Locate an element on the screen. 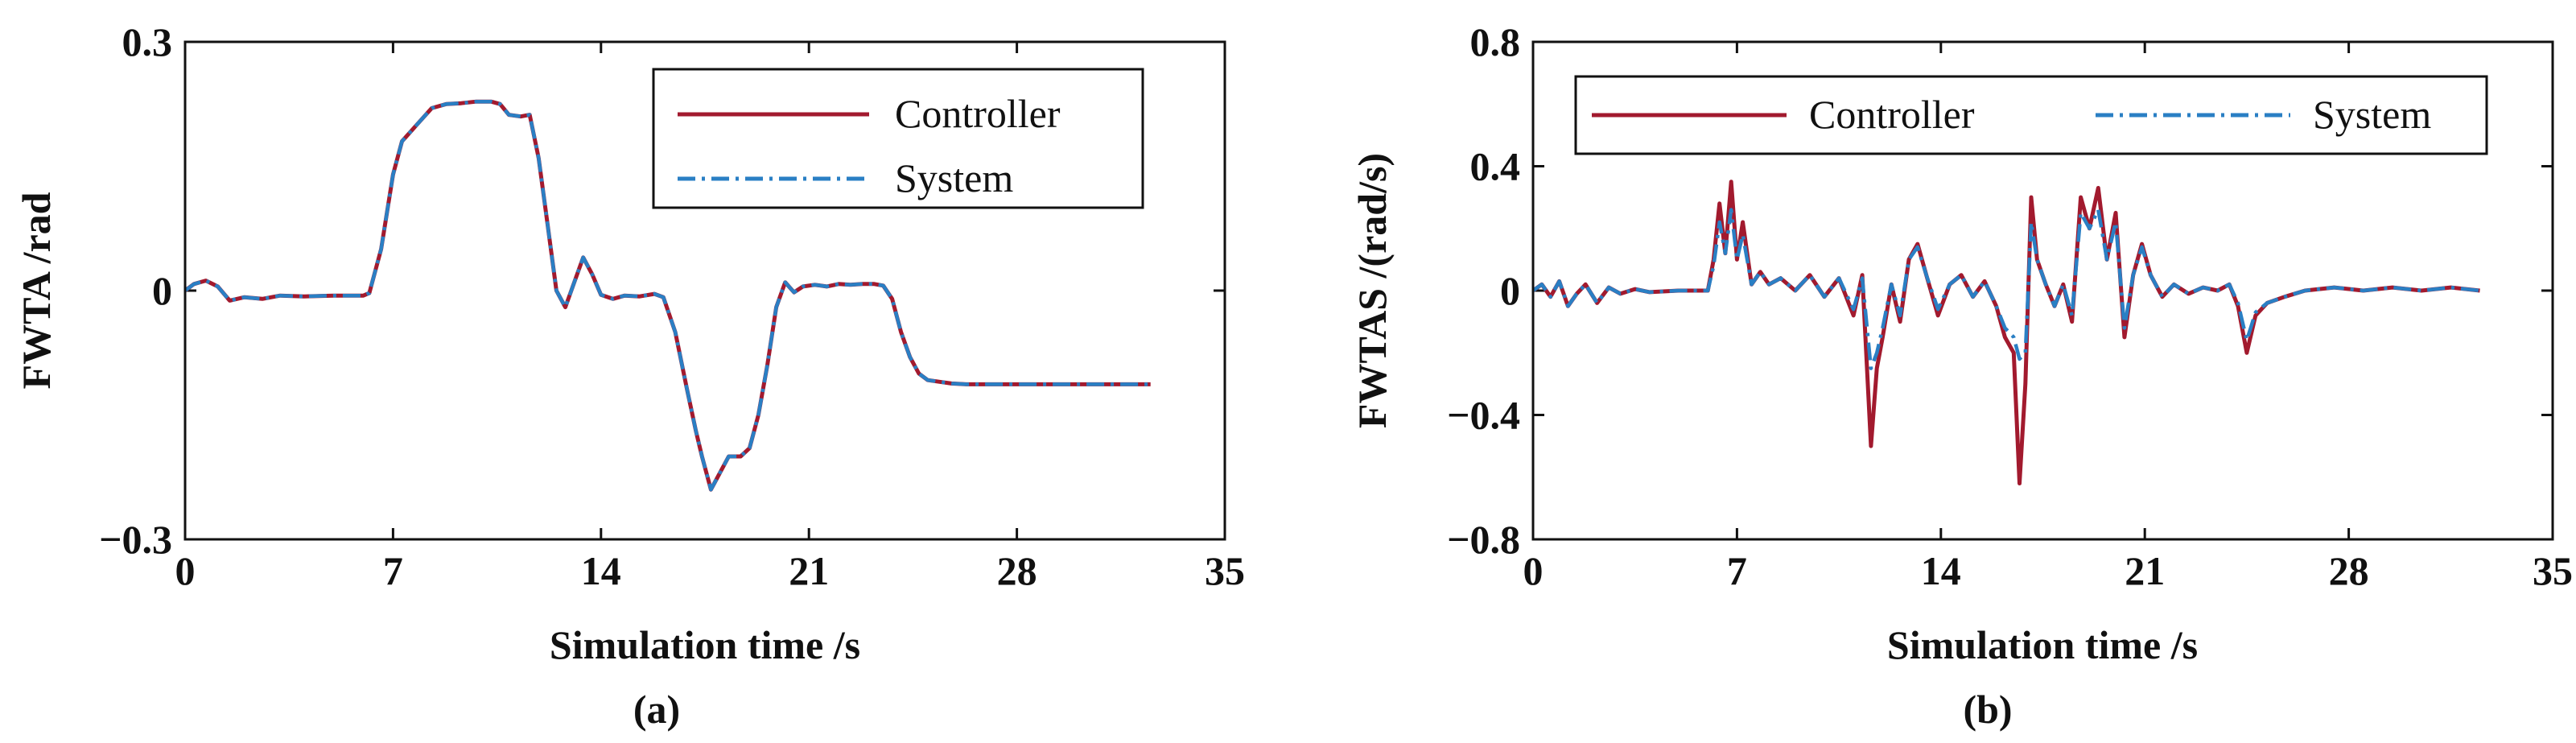 The height and width of the screenshot is (743, 2576). y-tick-label-a-2: 0.3 is located at coordinates (147, 42).